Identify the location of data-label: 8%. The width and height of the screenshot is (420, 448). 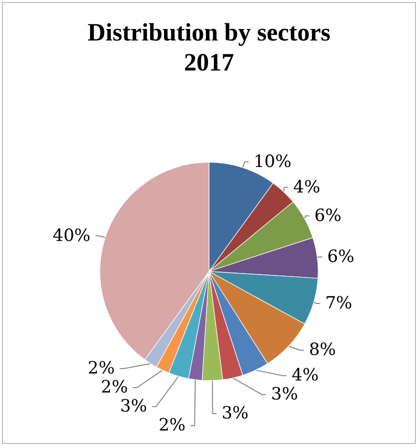
(322, 350).